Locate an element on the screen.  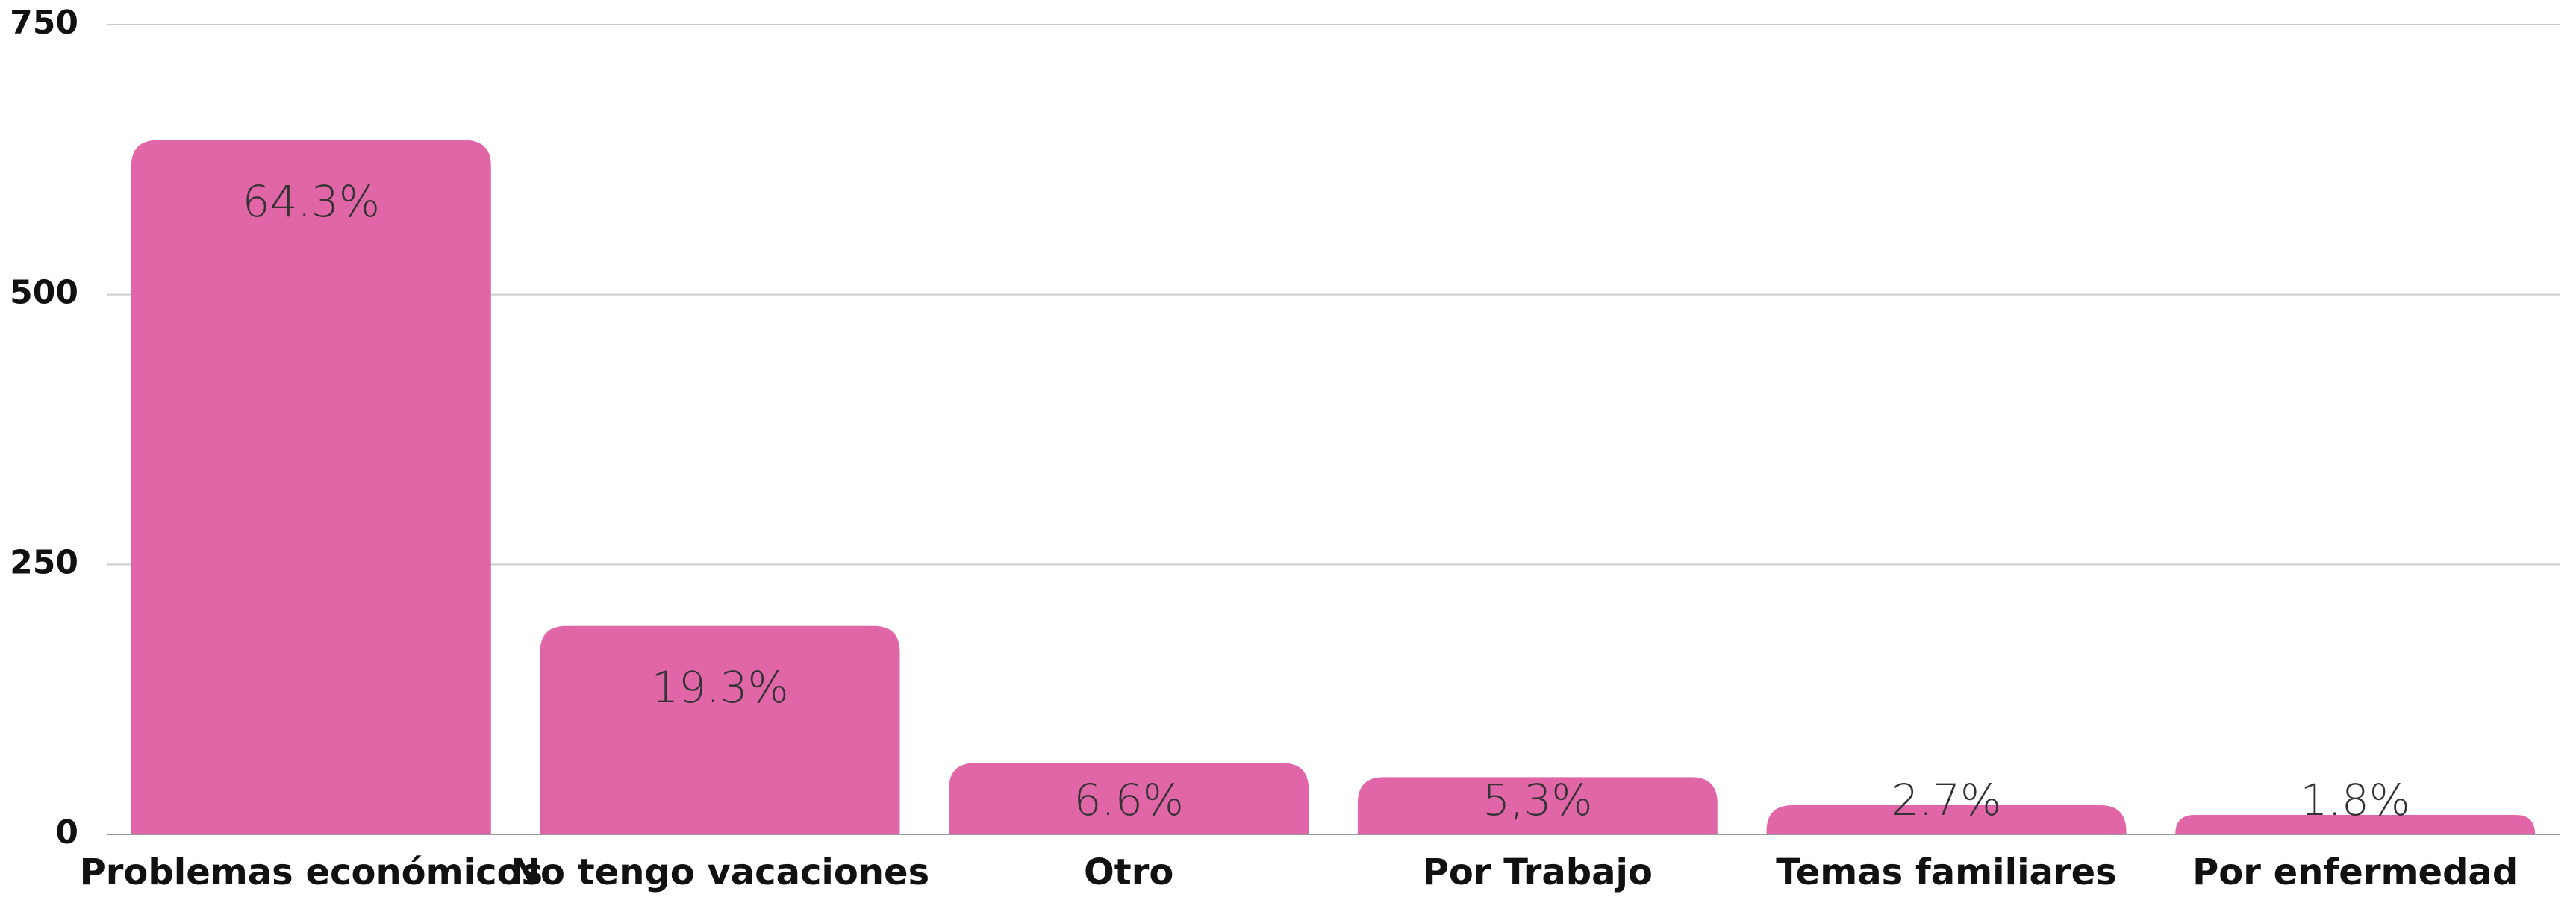
x-tick-label: Por Trabajo is located at coordinates (1538, 872).